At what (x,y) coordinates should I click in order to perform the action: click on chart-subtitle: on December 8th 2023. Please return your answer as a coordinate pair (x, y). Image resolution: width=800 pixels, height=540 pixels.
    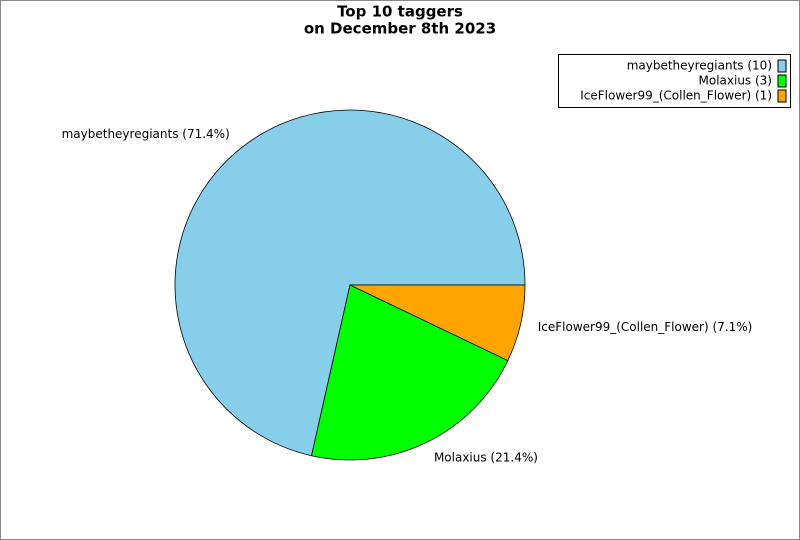
    Looking at the image, I should click on (400, 29).